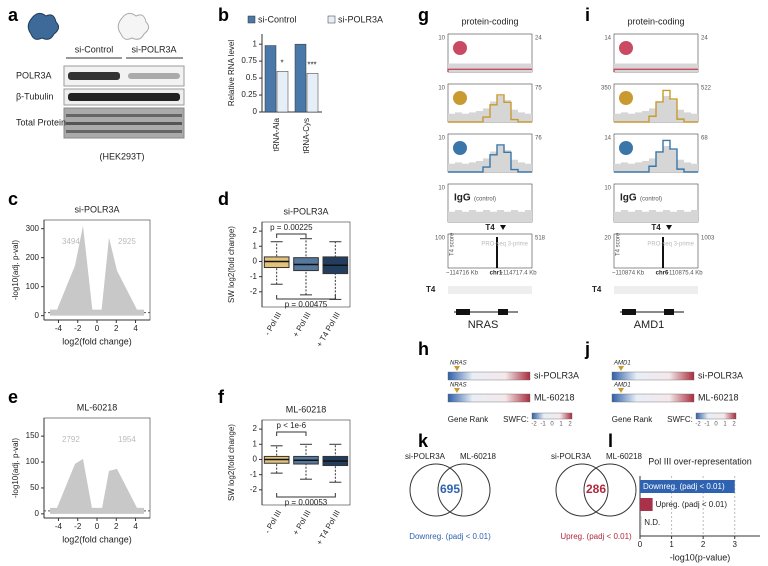 This screenshot has width=768, height=566. I want to click on track-scale: 518, so click(540, 239).